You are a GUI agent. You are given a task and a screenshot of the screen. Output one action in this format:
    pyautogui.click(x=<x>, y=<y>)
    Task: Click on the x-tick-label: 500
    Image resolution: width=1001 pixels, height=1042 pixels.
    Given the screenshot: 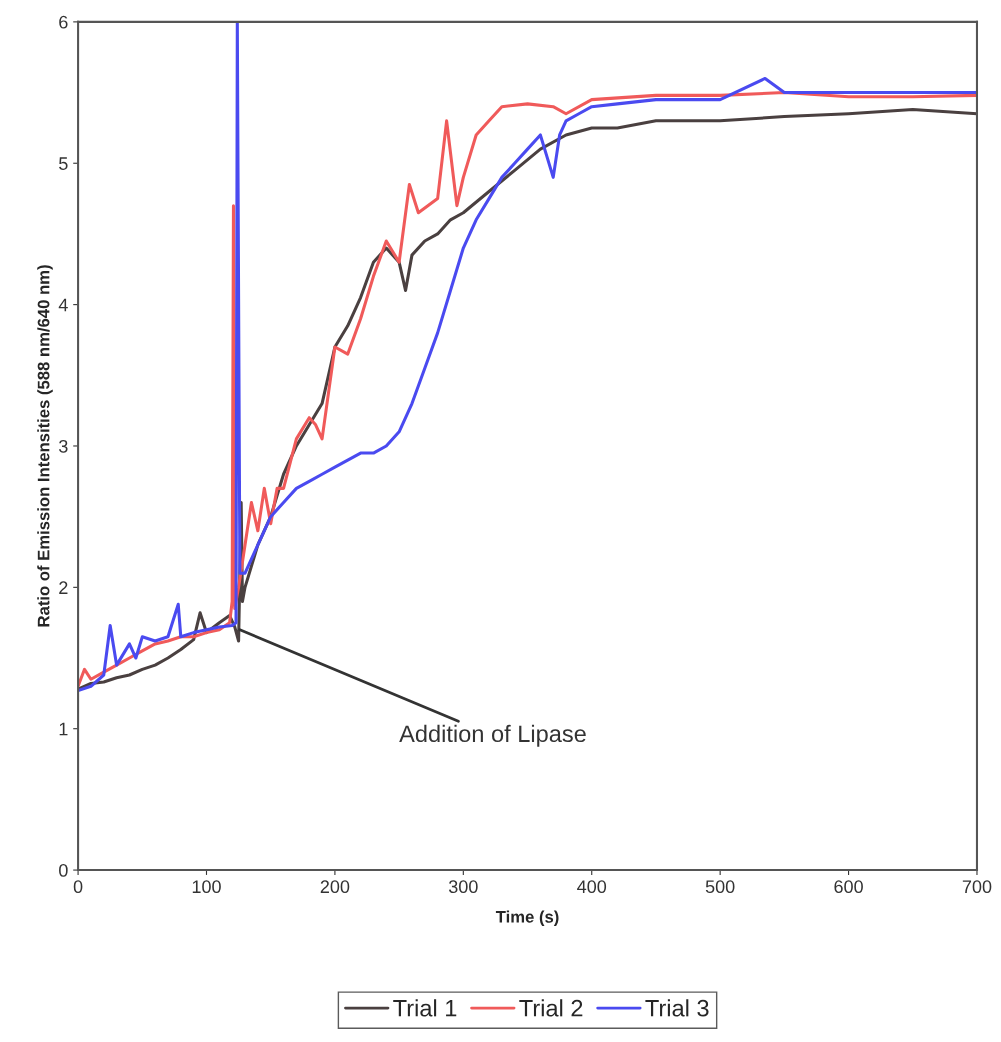 What is the action you would take?
    pyautogui.click(x=720, y=887)
    